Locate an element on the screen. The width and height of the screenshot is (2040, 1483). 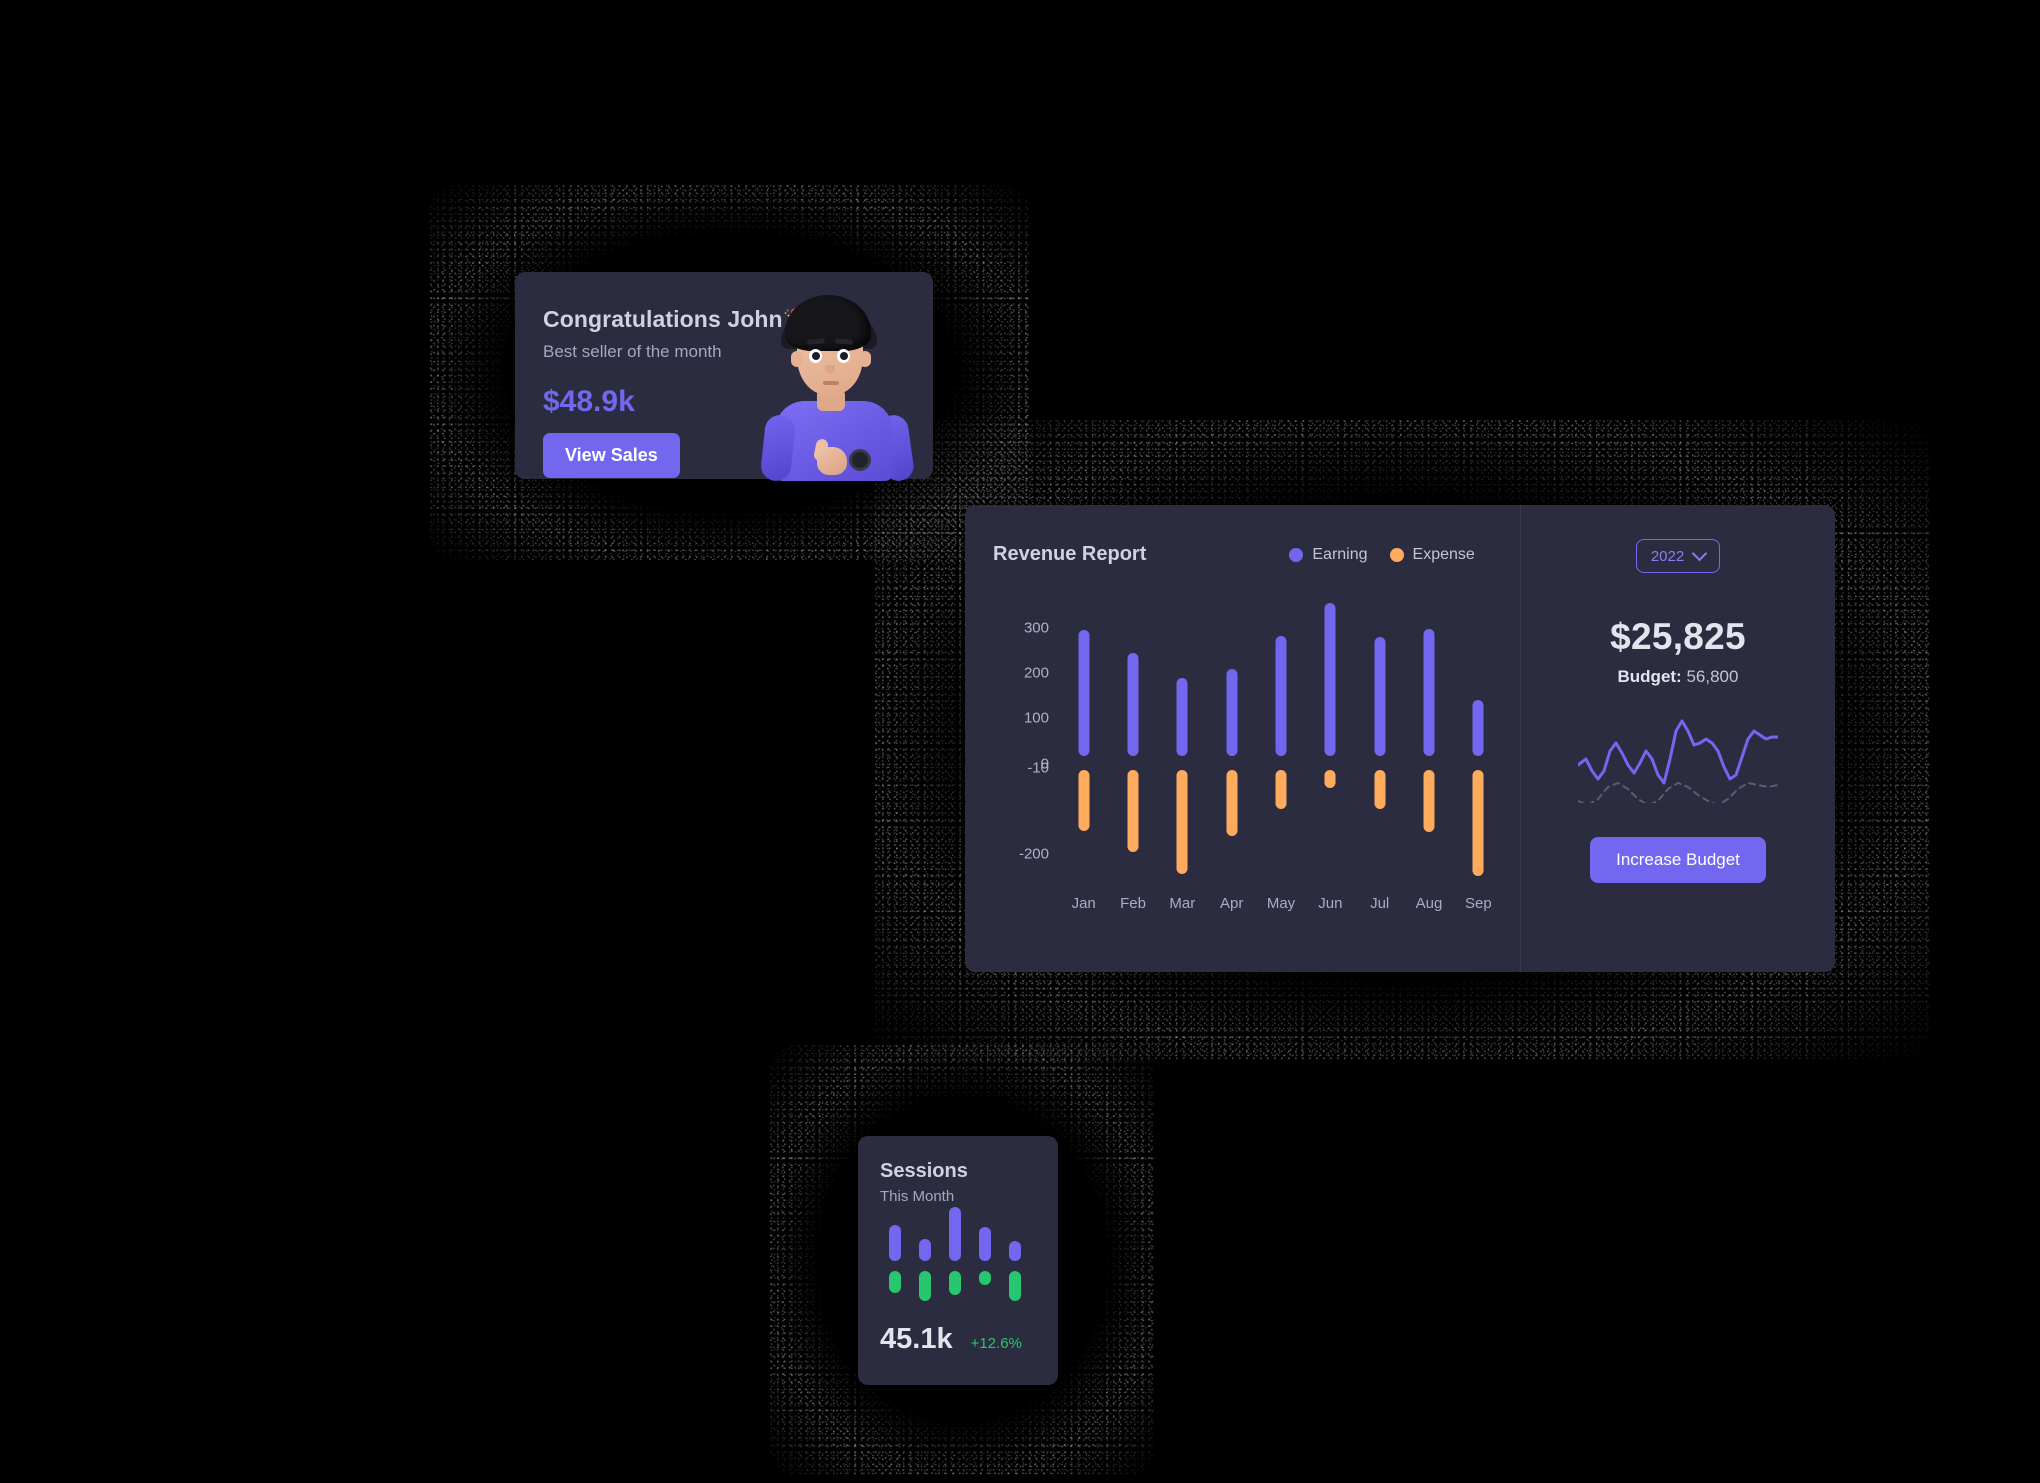
x-tick-label: Mar is located at coordinates (1182, 903).